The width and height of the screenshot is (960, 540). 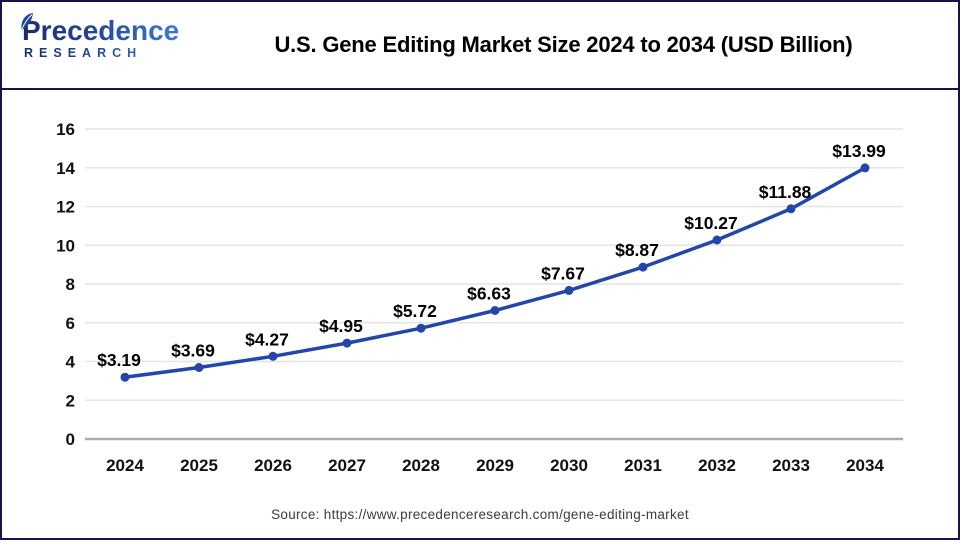 I want to click on x-tick-label: 2029, so click(x=495, y=465).